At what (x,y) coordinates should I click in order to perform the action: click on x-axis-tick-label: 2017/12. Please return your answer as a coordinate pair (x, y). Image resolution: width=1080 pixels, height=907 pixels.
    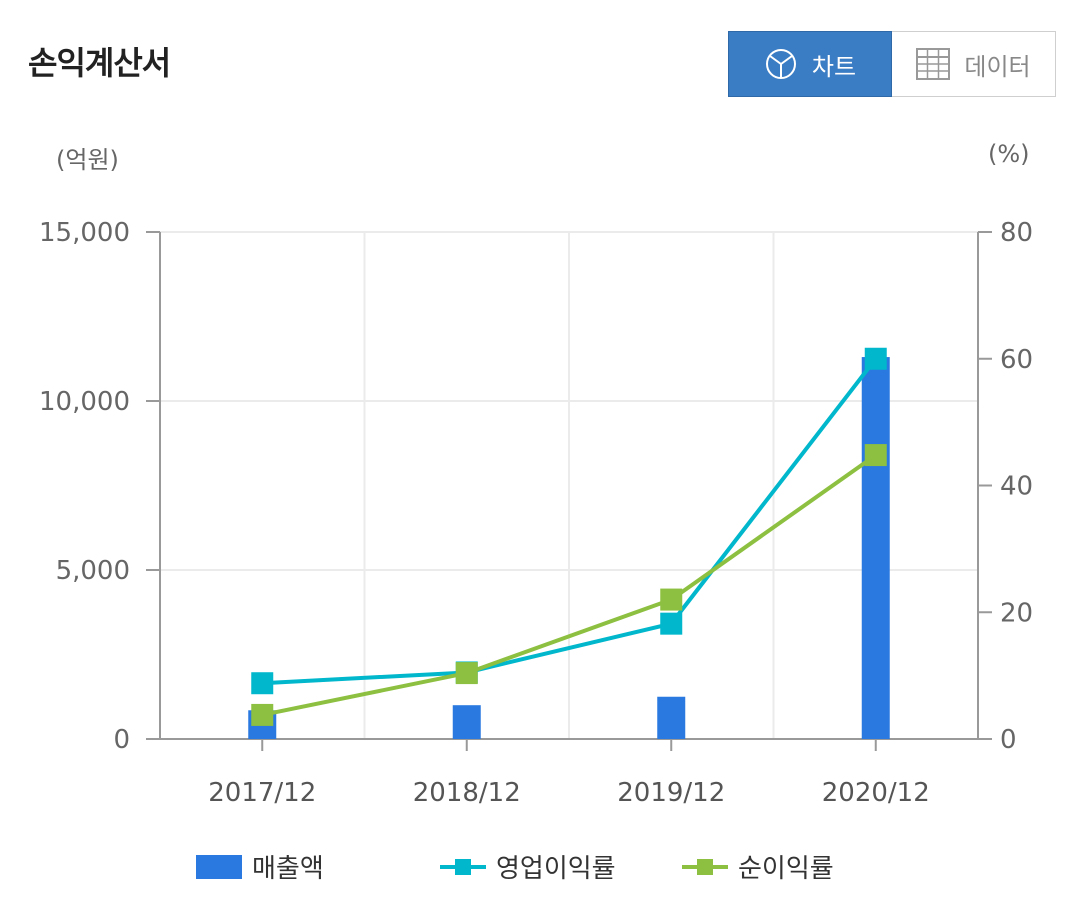
    Looking at the image, I should click on (262, 793).